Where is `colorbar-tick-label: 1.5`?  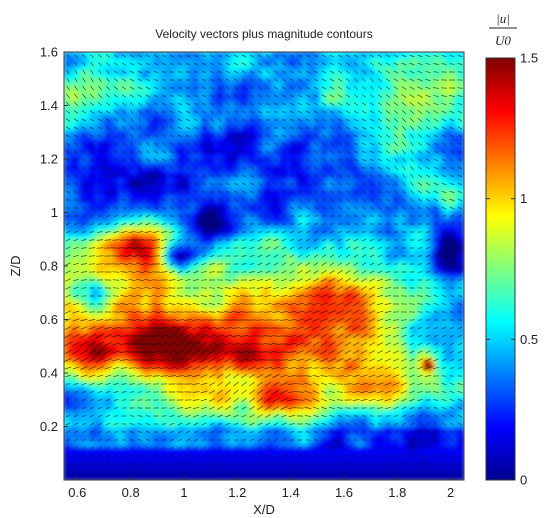 colorbar-tick-label: 1.5 is located at coordinates (529, 58).